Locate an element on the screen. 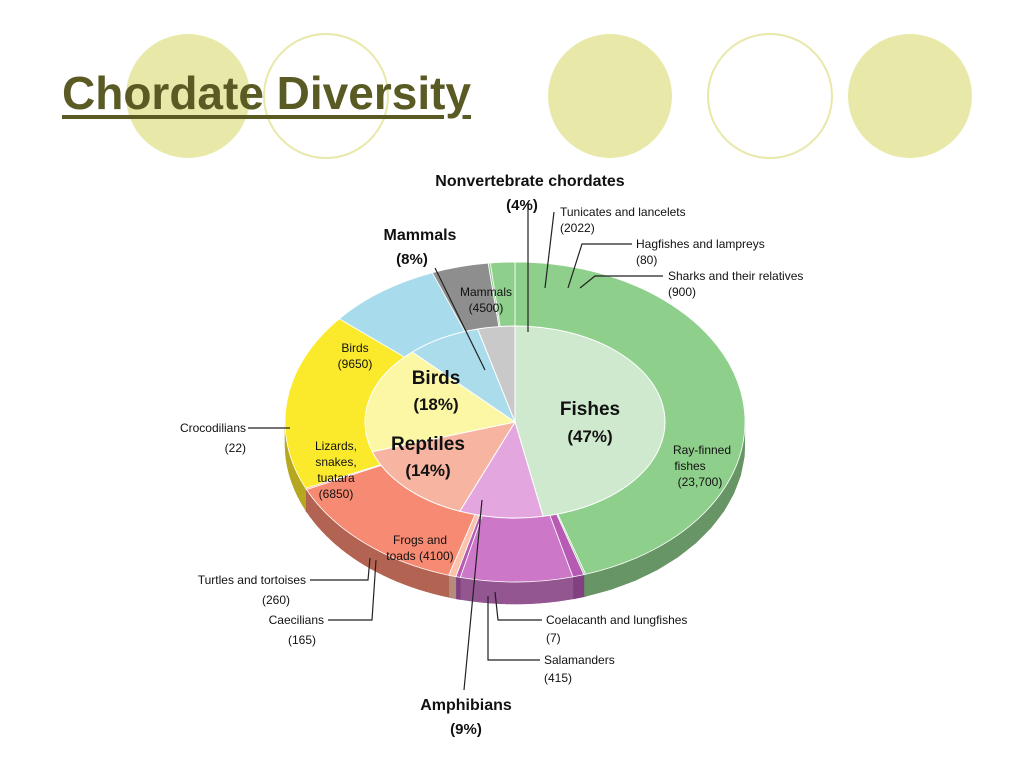 Image resolution: width=1024 pixels, height=768 pixels. leader-tunicates is located at coordinates (549, 250).